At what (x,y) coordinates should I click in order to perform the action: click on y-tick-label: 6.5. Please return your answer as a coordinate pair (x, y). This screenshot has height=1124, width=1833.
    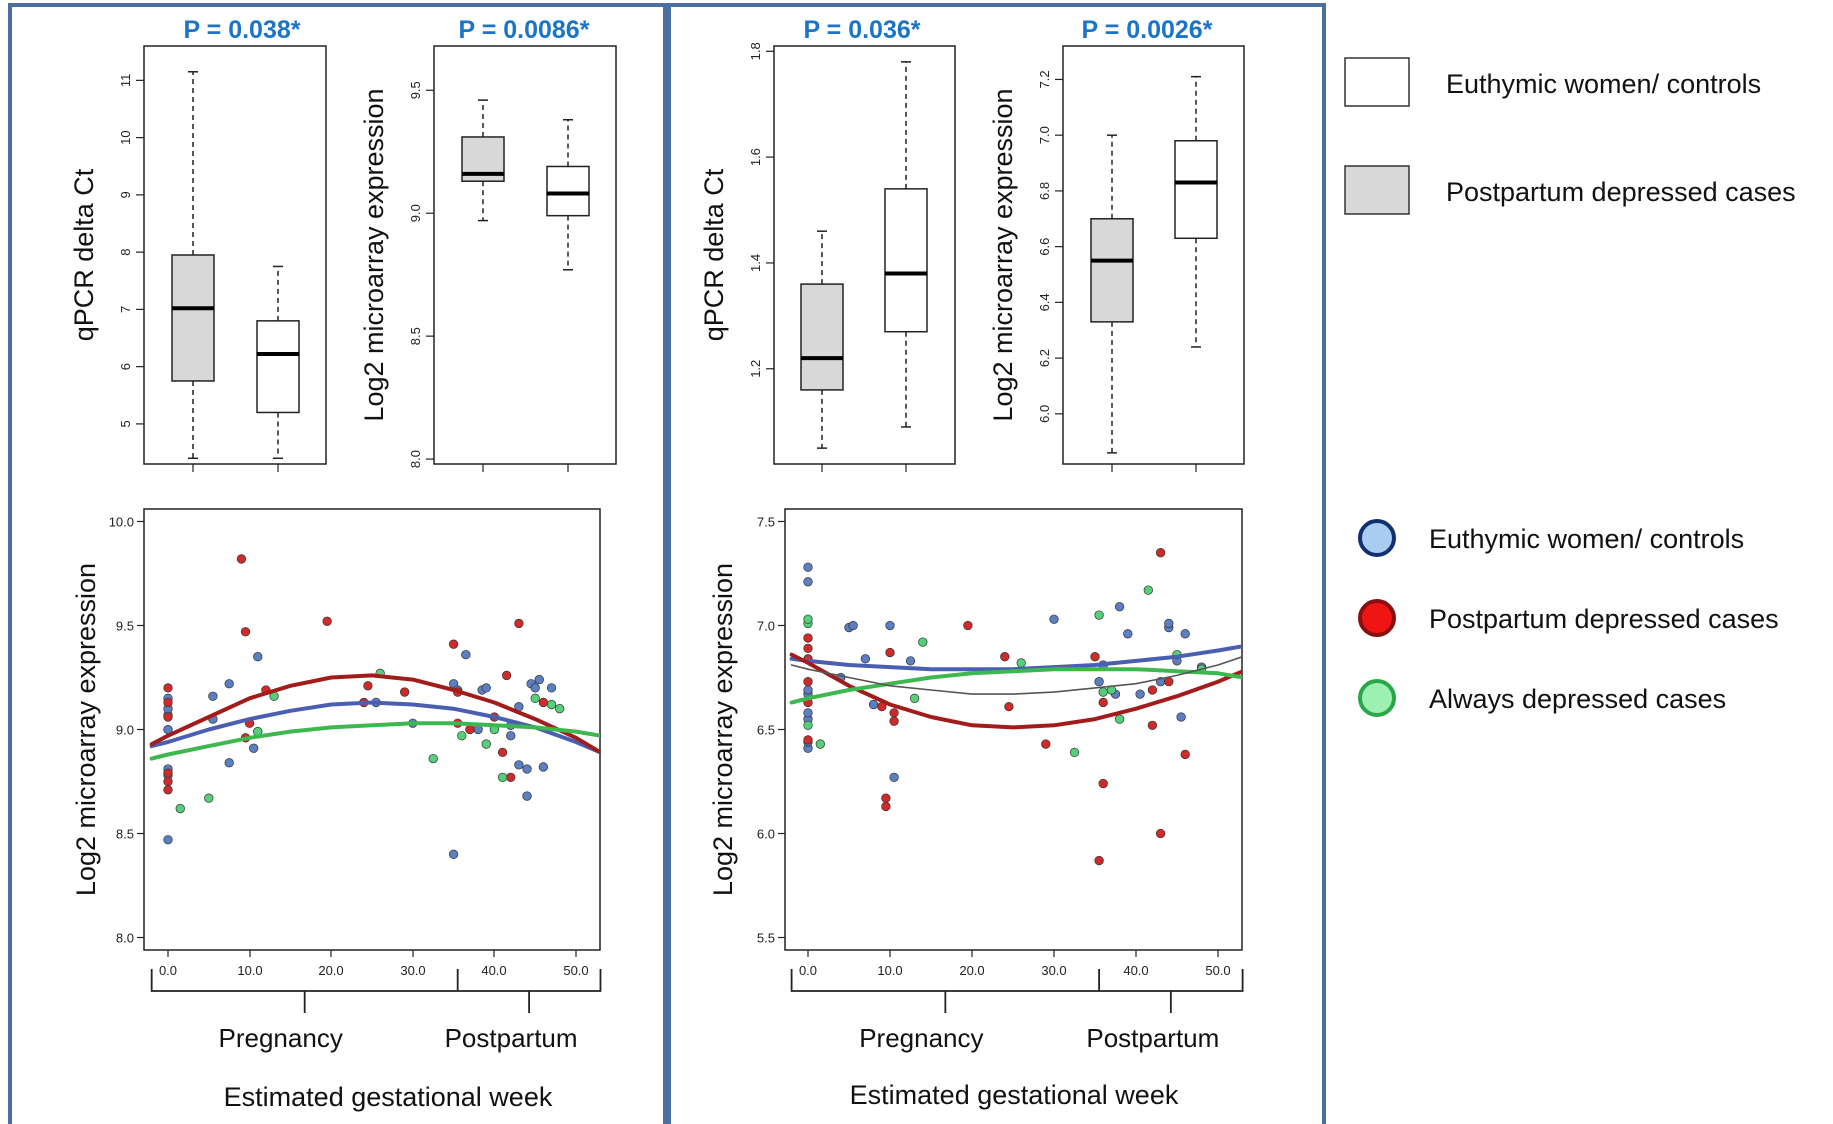
    Looking at the image, I should click on (766, 730).